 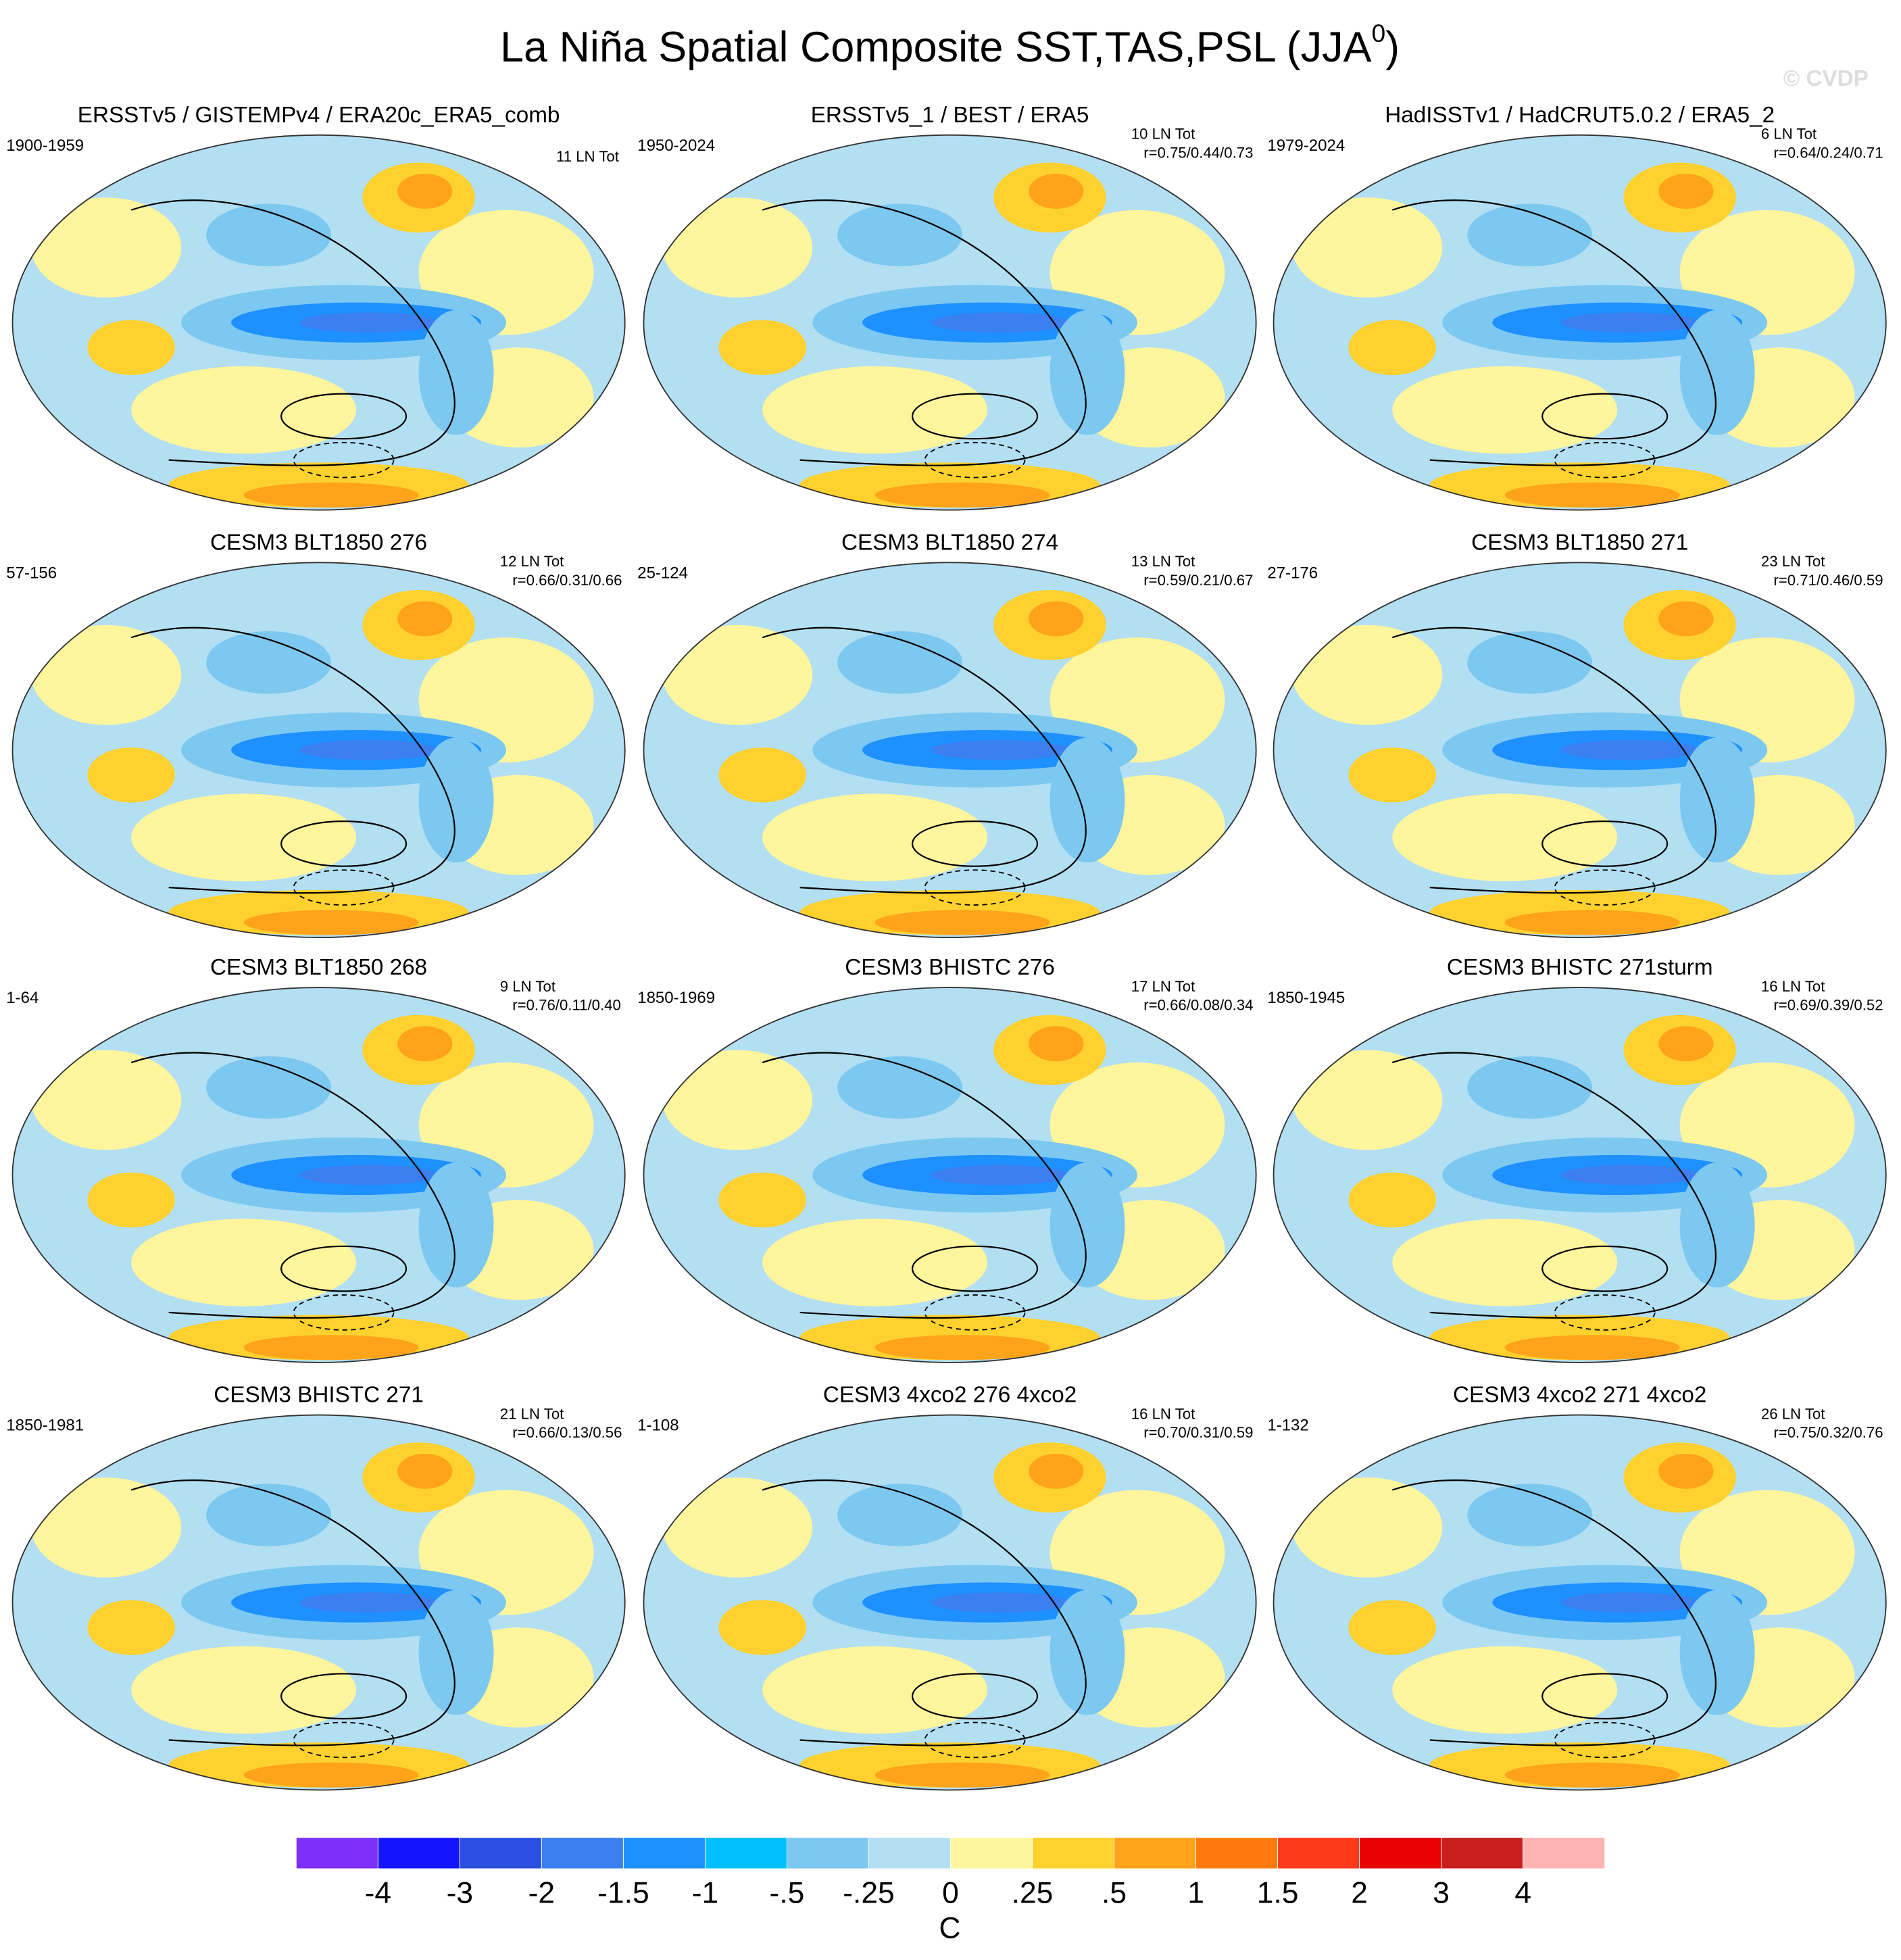 What do you see at coordinates (1580, 542) in the screenshot?
I see `panel-title: CESM3 BLT1850 271` at bounding box center [1580, 542].